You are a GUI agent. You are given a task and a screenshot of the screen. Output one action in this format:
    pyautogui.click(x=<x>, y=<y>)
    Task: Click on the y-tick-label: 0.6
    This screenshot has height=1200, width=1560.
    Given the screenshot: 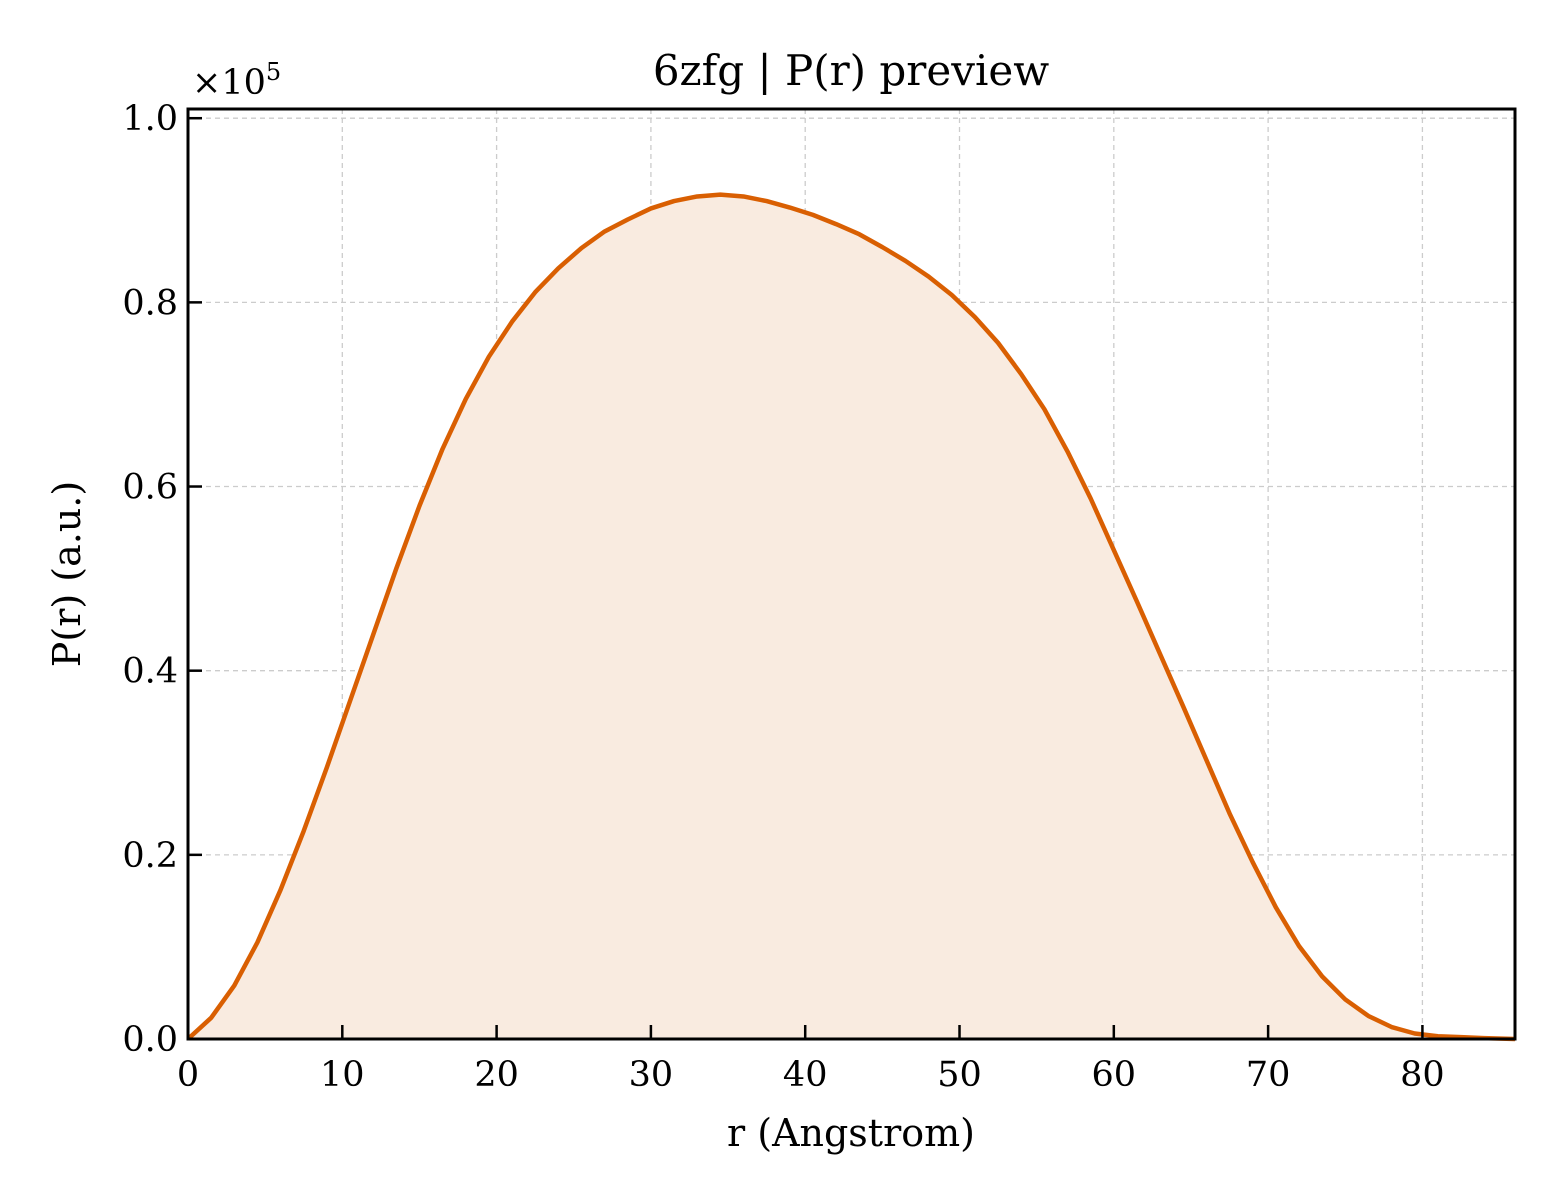 What is the action you would take?
    pyautogui.click(x=150, y=488)
    